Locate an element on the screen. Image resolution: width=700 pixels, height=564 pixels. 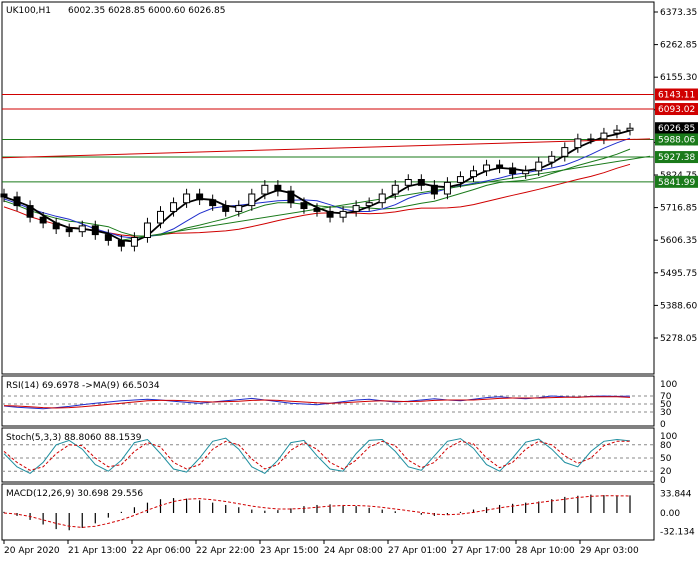
macd-panel-frame is located at coordinates (328, 512).